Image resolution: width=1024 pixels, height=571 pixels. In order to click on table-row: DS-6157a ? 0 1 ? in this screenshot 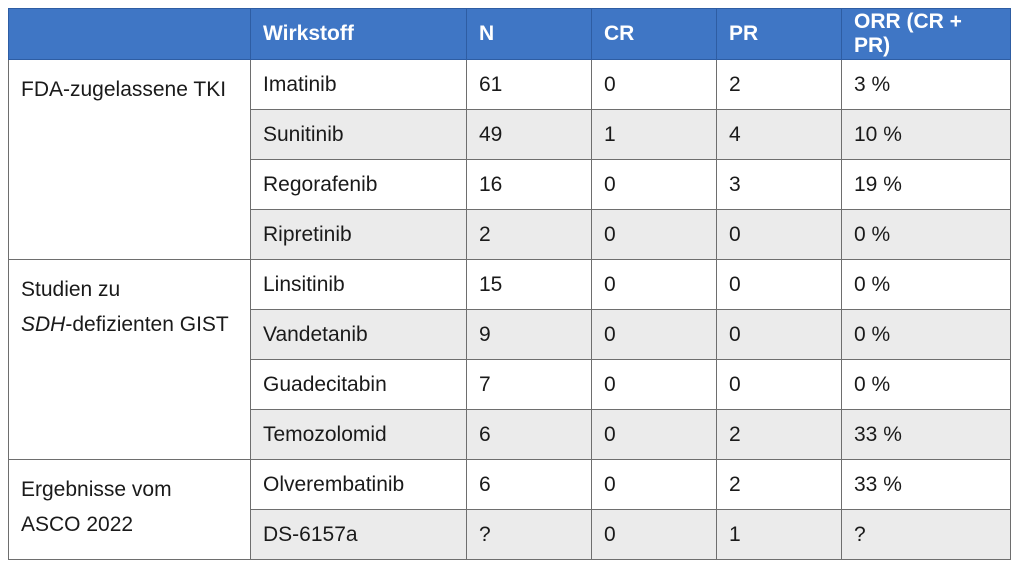, I will do `click(510, 534)`.